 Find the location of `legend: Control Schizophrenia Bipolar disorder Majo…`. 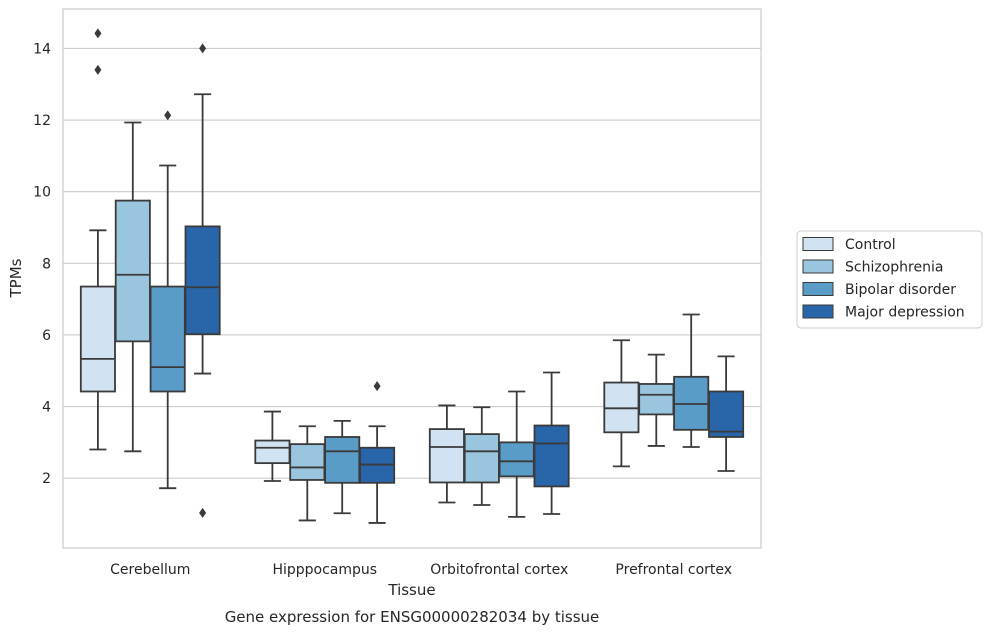

legend: Control Schizophrenia Bipolar disorder Majo… is located at coordinates (889, 279).